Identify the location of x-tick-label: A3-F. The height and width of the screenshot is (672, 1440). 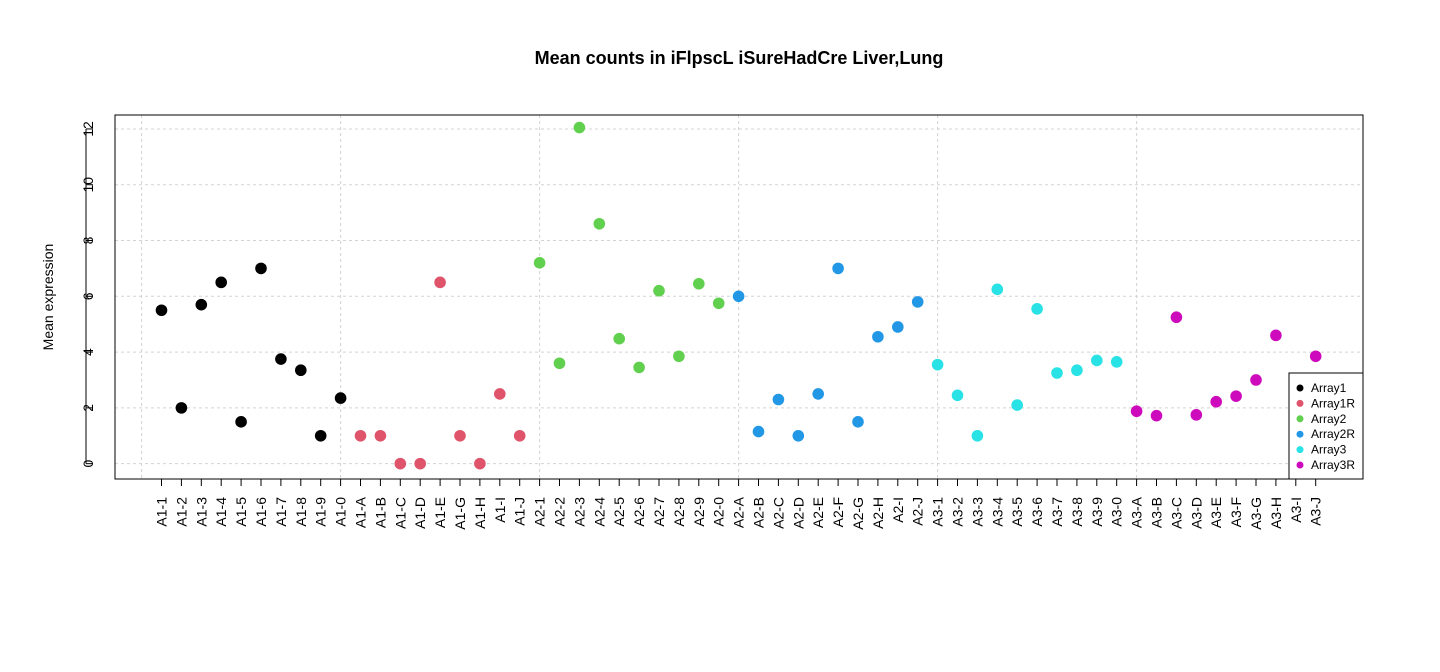
(1236, 512).